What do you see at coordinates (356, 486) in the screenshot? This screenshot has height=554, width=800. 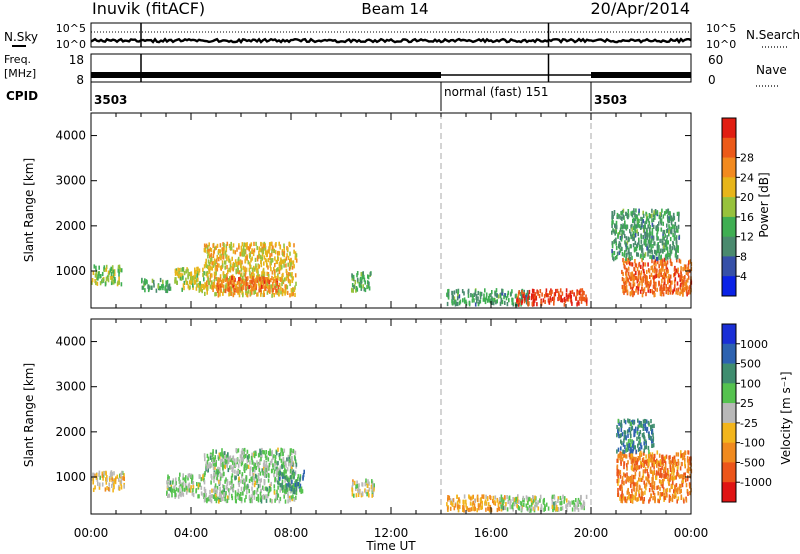 I see `velocity-cell-r4` at bounding box center [356, 486].